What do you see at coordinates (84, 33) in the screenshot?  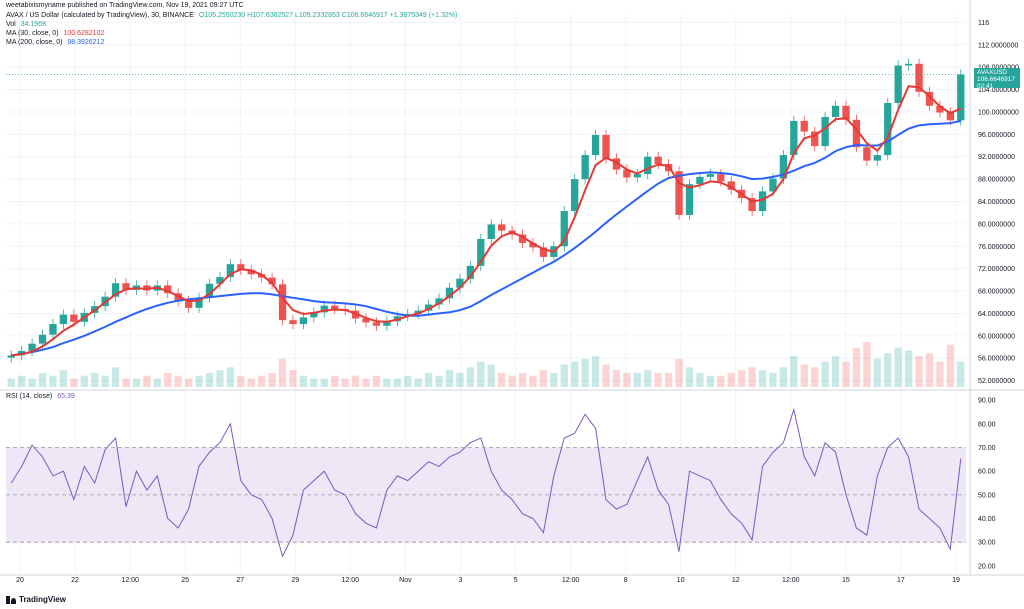 I see `ma30-value: 100.6282102` at bounding box center [84, 33].